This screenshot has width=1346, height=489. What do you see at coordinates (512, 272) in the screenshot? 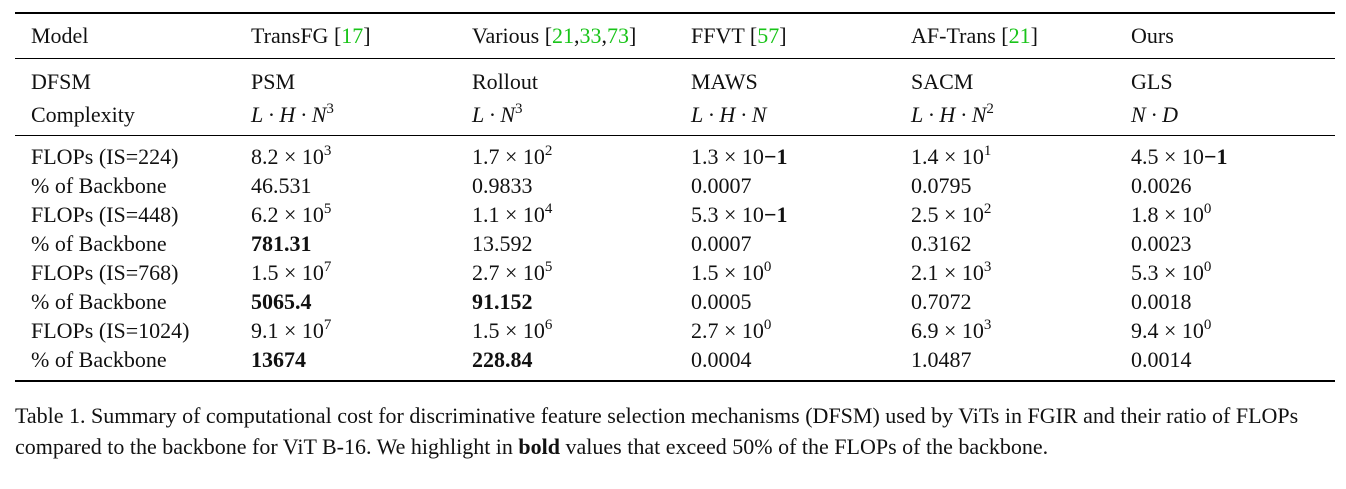
I see `table-cell: 2.7 × 10⁵` at bounding box center [512, 272].